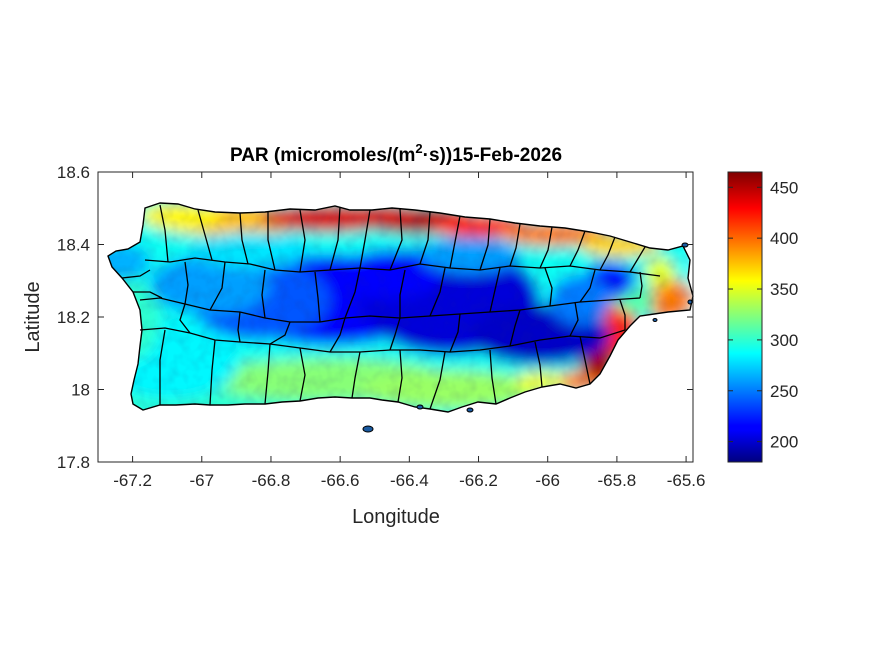 The width and height of the screenshot is (875, 656). I want to click on x-axis-label: Longitude, so click(396, 517).